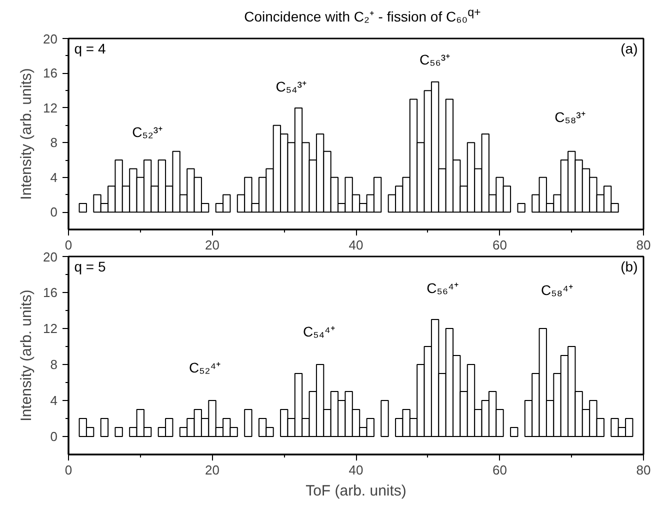  I want to click on annotation: C₅₈³⁺, so click(570, 116).